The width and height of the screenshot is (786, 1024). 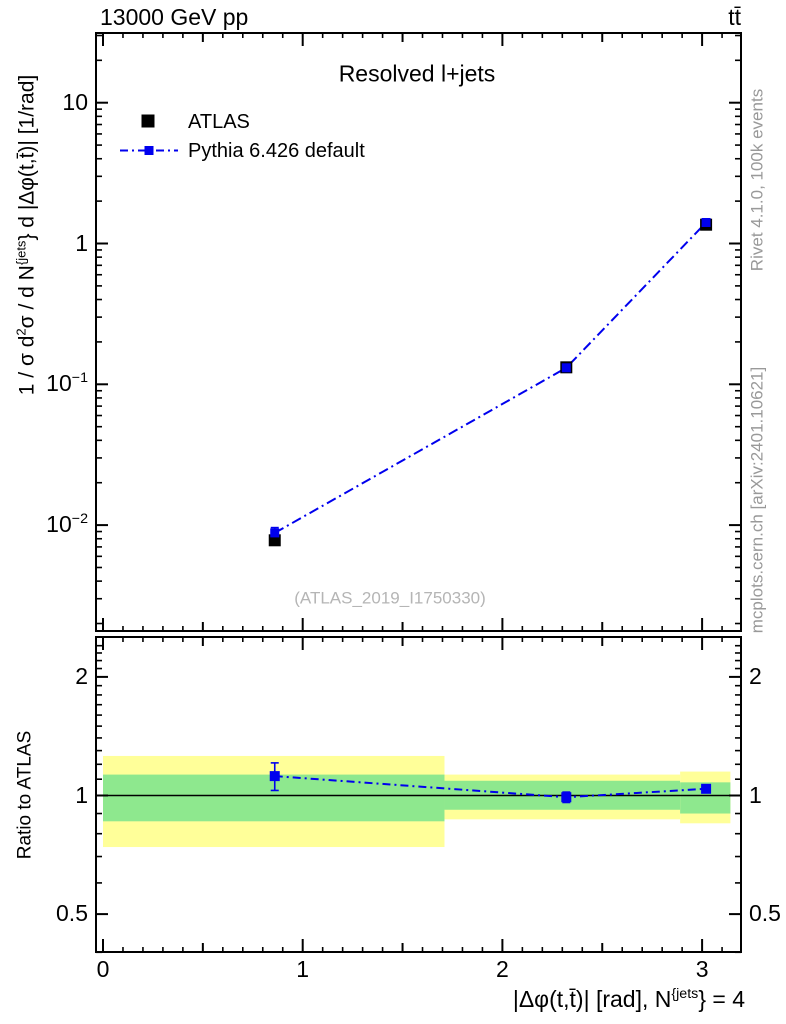 I want to click on analysis-watermark: (ATLAS_2019_I1750330), so click(x=390, y=598).